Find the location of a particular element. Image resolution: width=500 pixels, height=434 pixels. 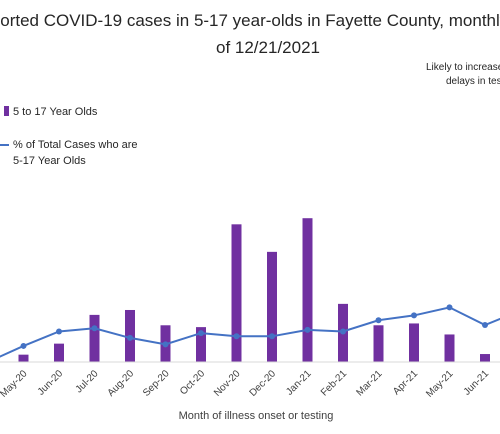

tick-label-Oct-20: Oct-20 is located at coordinates (192, 382).